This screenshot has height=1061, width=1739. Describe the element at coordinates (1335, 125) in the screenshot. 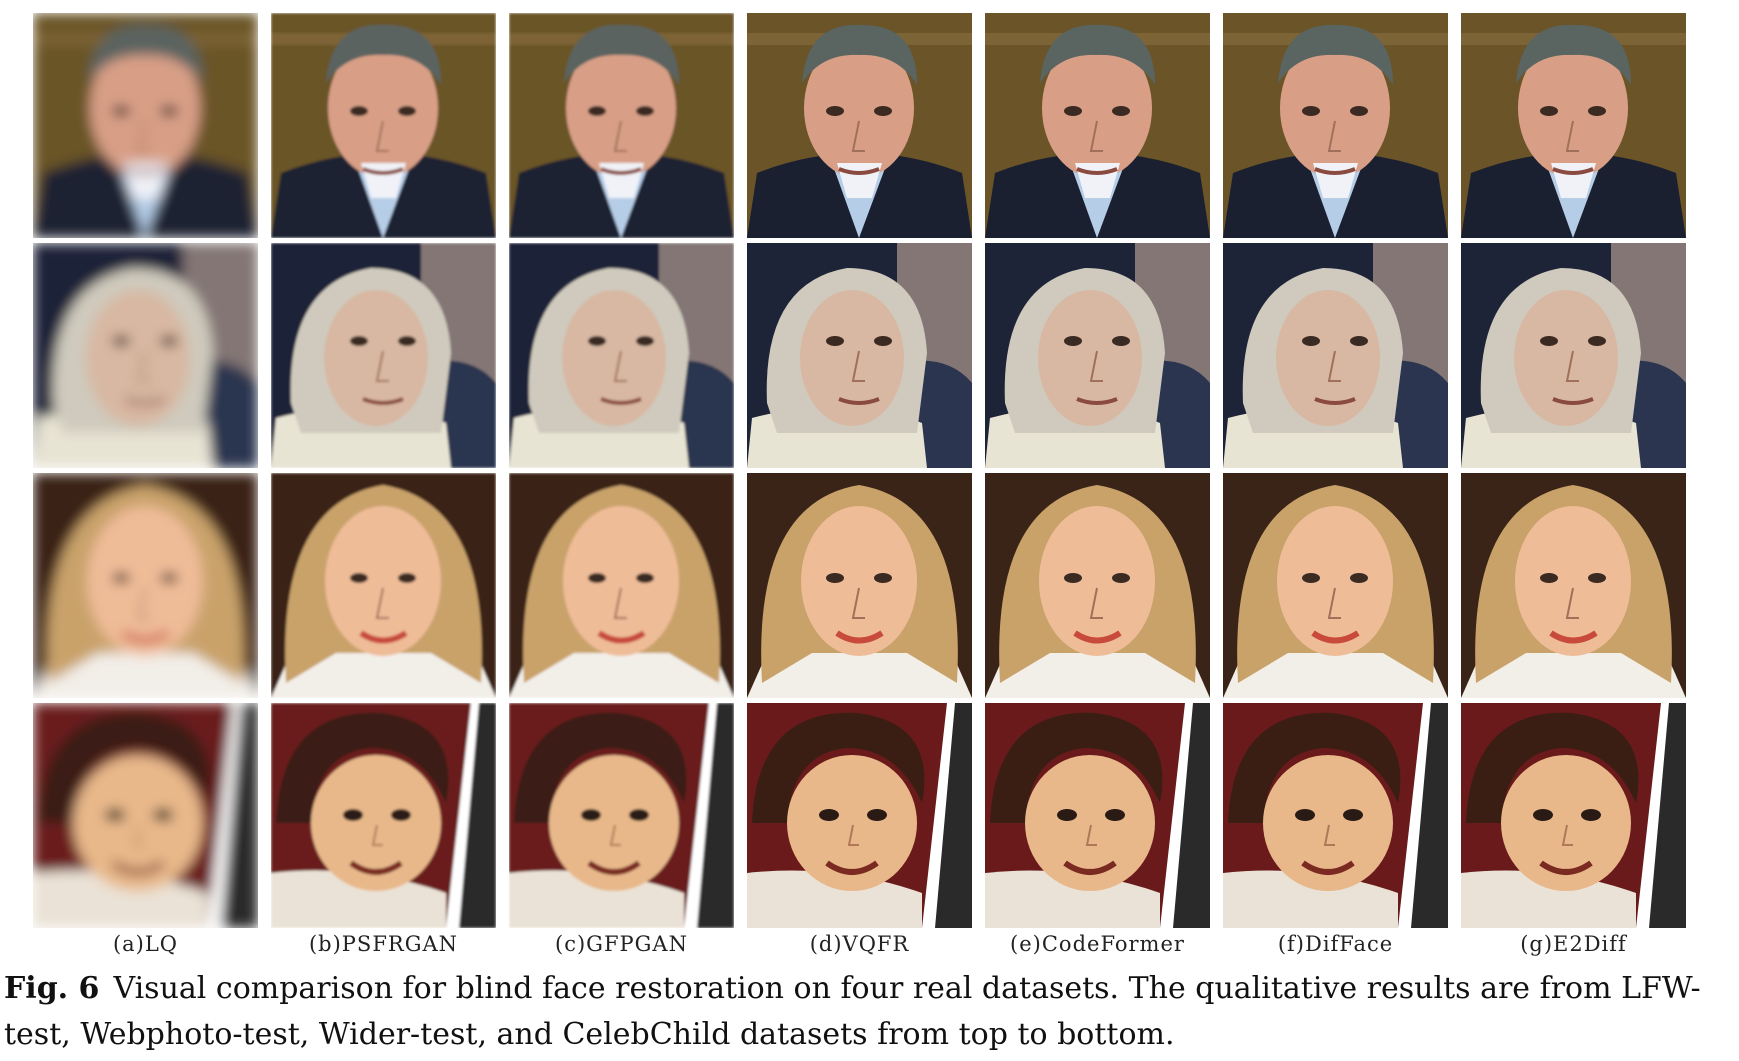

I see `face-image-lfw-f` at that location.